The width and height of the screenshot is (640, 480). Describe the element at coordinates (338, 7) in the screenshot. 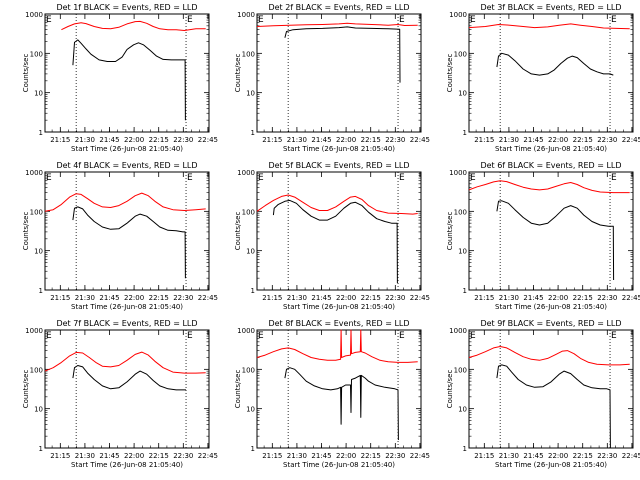

I see `panel-title: Det 2f BLACK = Events, RED = LLD` at that location.